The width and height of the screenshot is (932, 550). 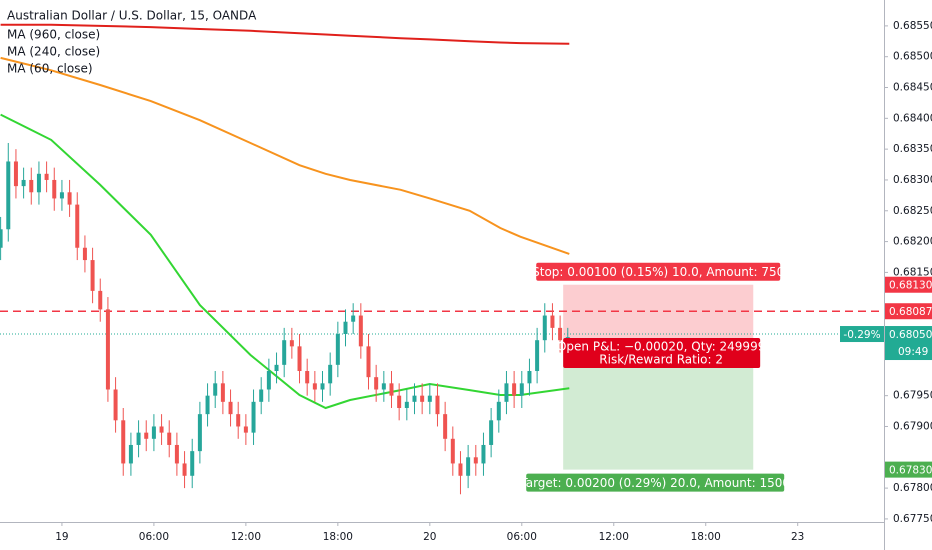 What do you see at coordinates (50, 69) in the screenshot?
I see `legend-entry: MA (60, close)` at bounding box center [50, 69].